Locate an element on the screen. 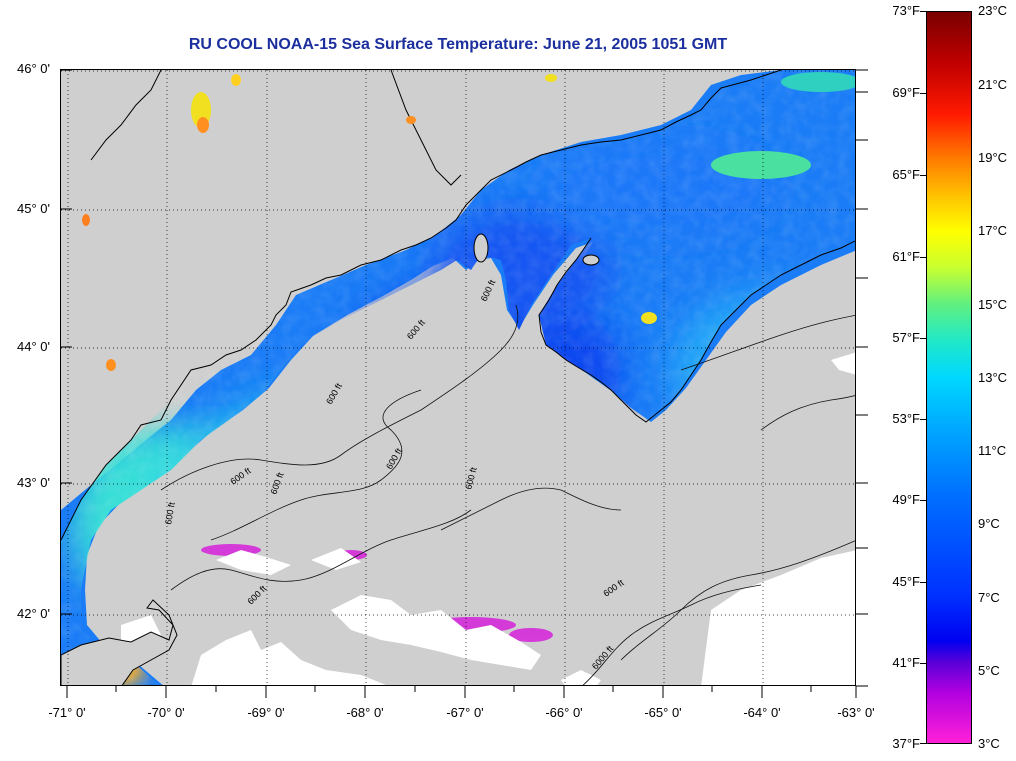  cape-cod is located at coordinates (119, 642).